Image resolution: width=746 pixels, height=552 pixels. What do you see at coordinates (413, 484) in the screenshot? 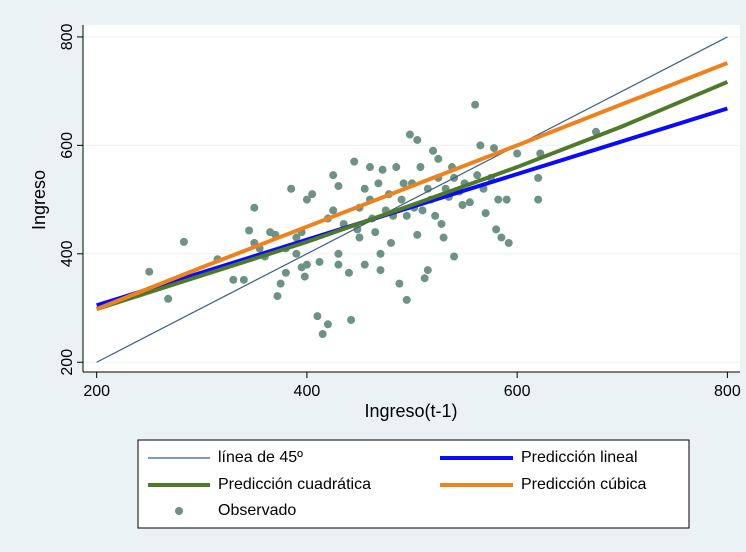
I see `legend` at bounding box center [413, 484].